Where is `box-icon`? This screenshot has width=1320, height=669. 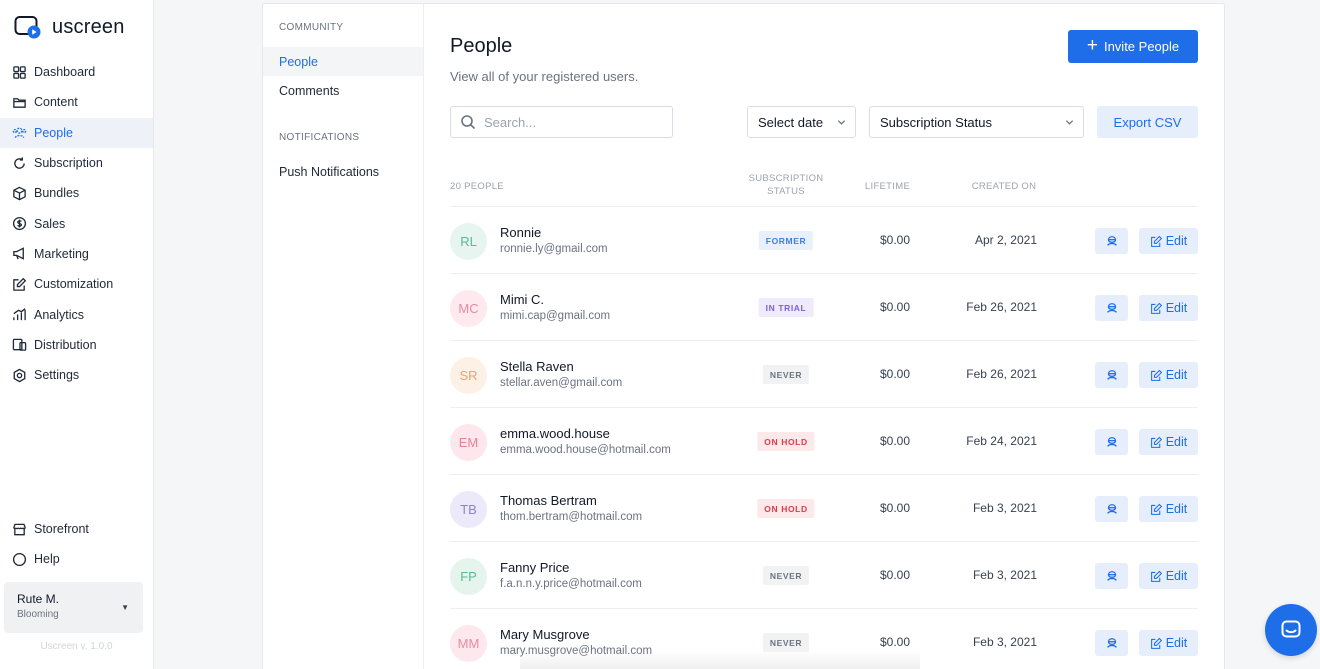 box-icon is located at coordinates (19, 193).